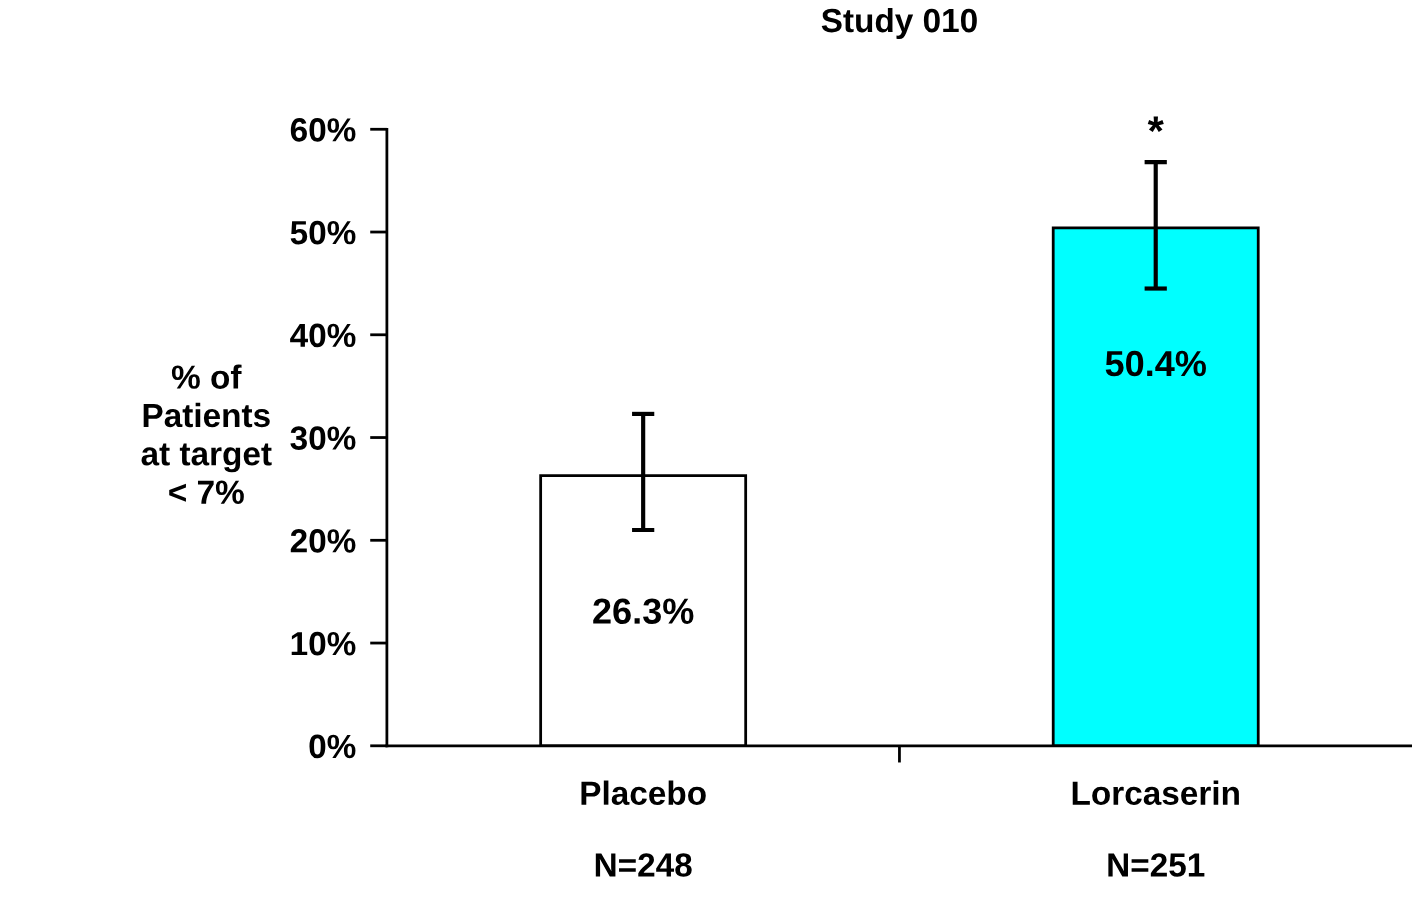  Describe the element at coordinates (206, 434) in the screenshot. I see `y-axis-title: % of Patients at target < 7%` at that location.